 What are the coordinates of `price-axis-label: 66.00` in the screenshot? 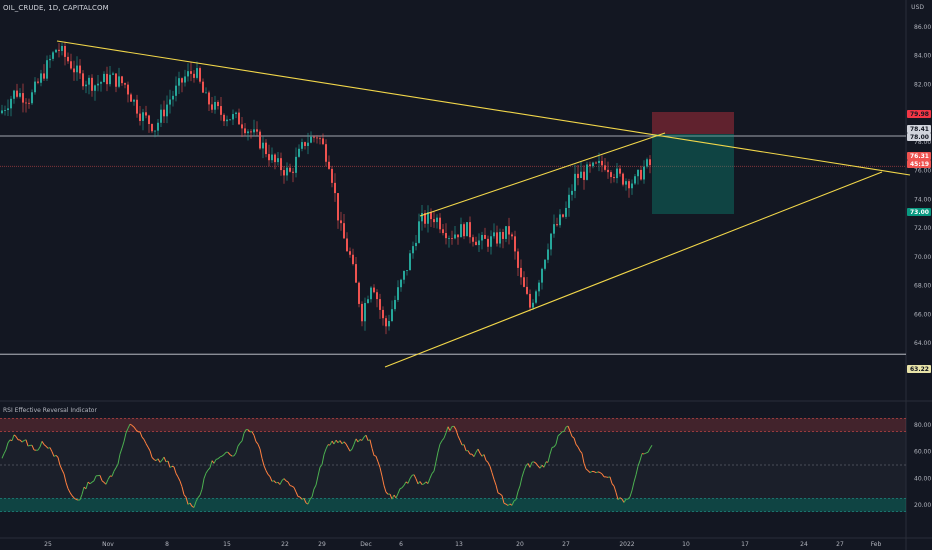 It's located at (922, 314).